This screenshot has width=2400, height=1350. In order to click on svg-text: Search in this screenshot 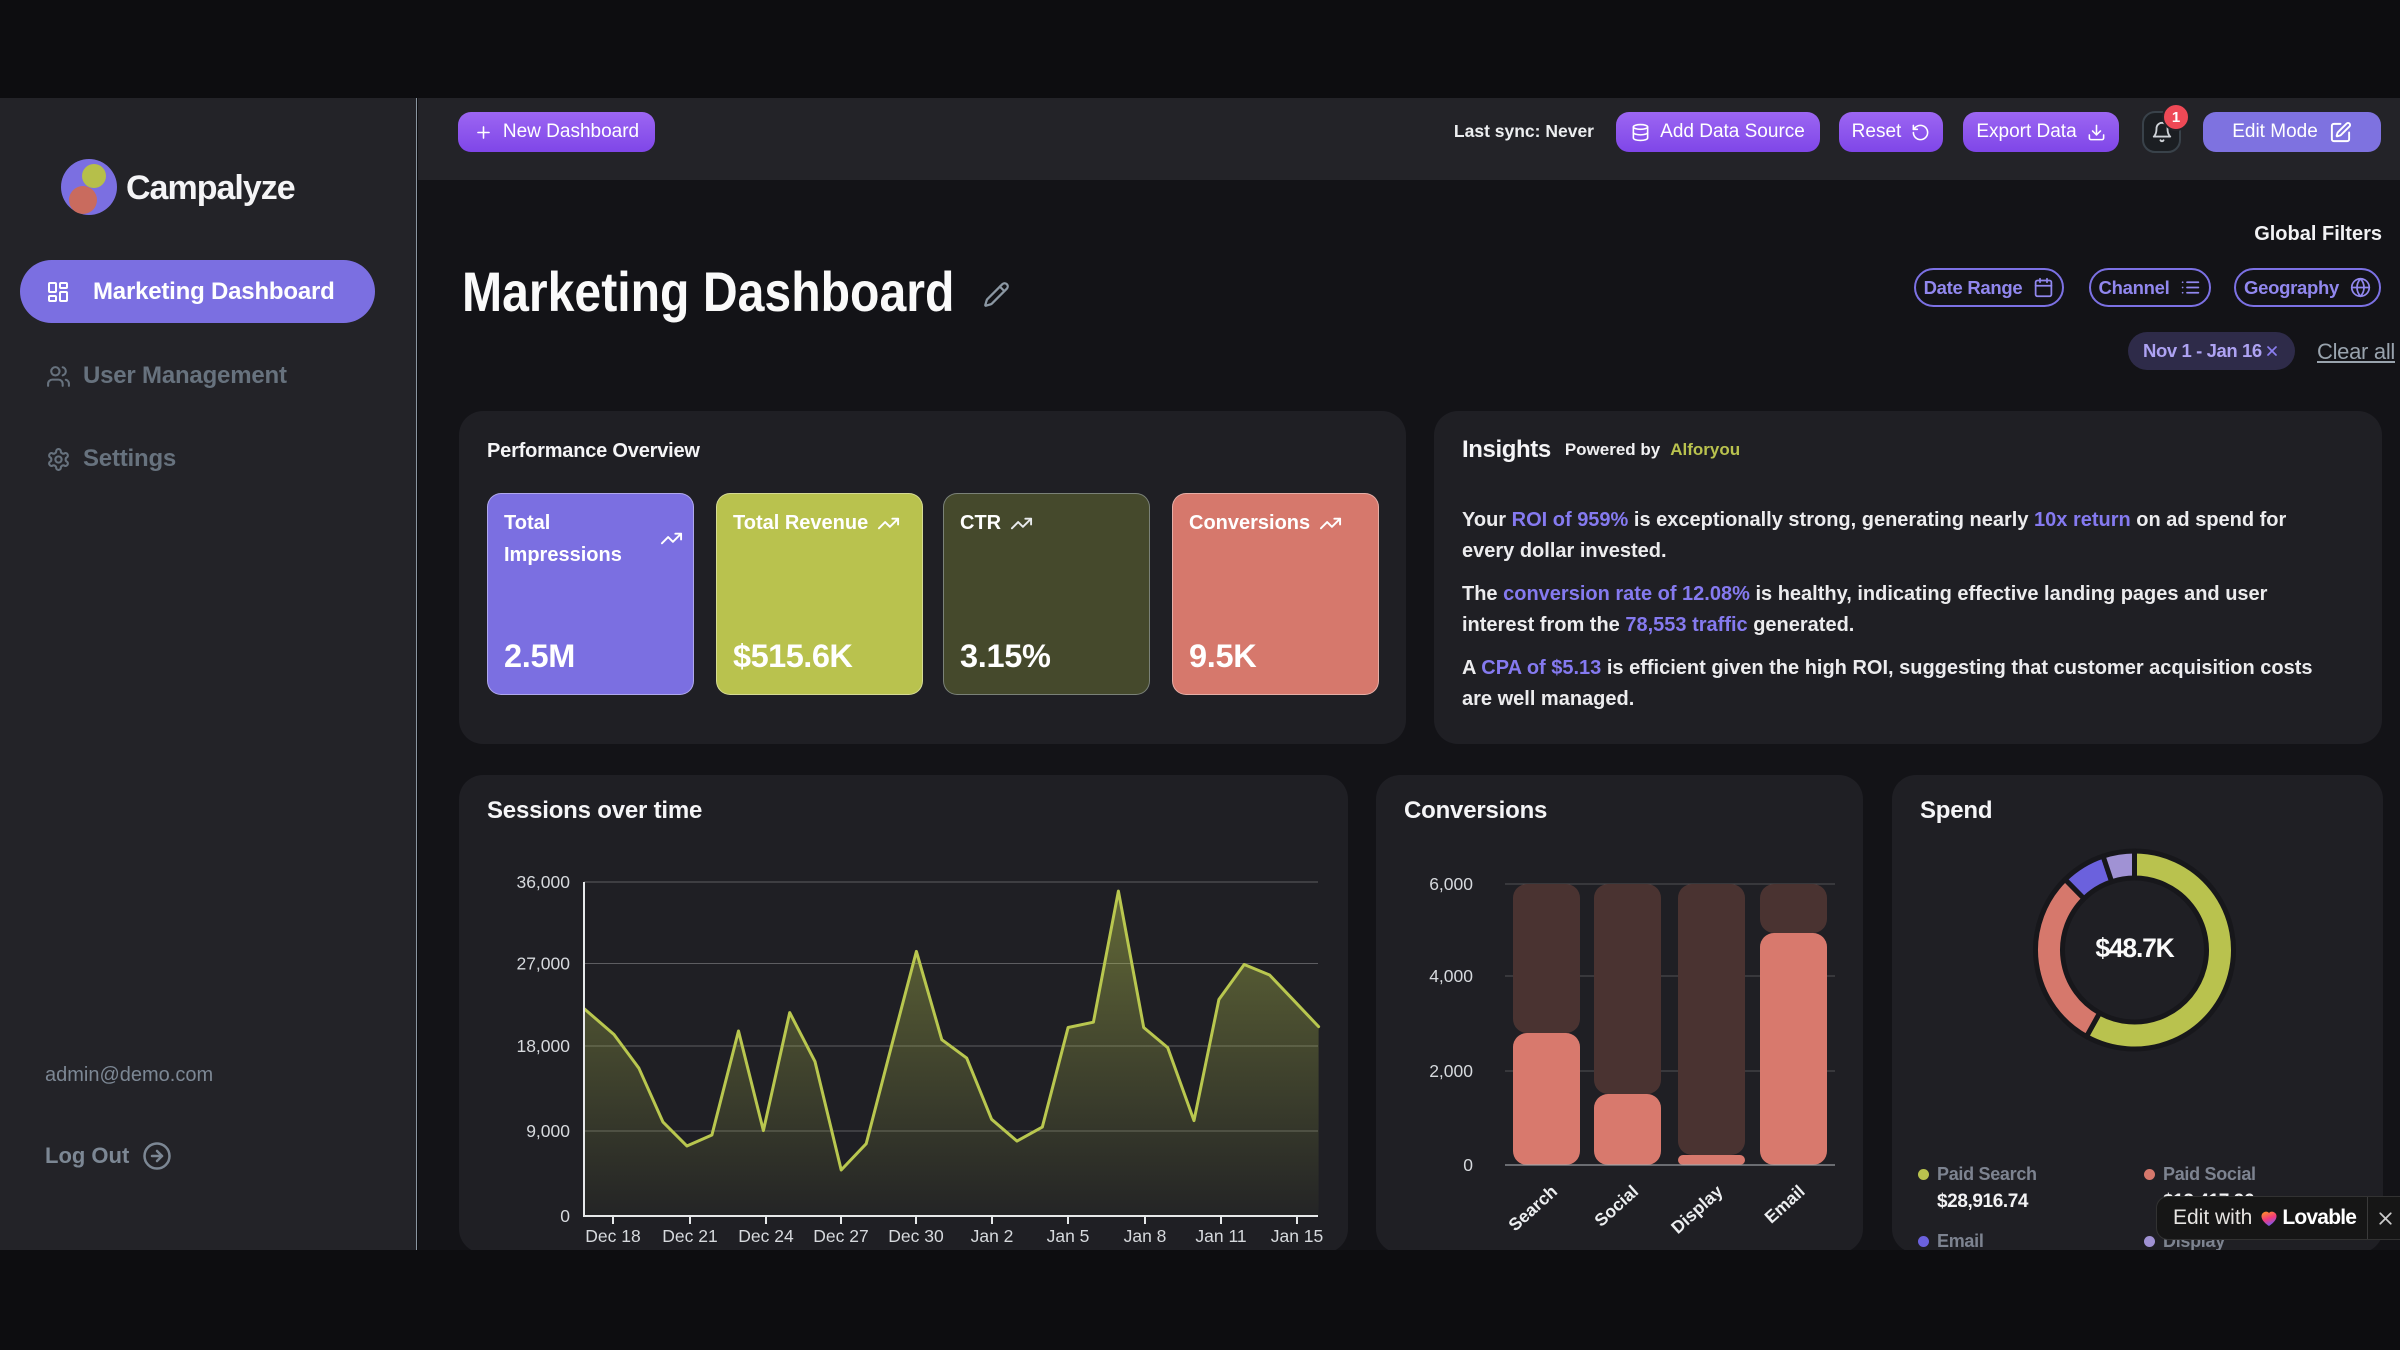, I will do `click(1532, 1208)`.